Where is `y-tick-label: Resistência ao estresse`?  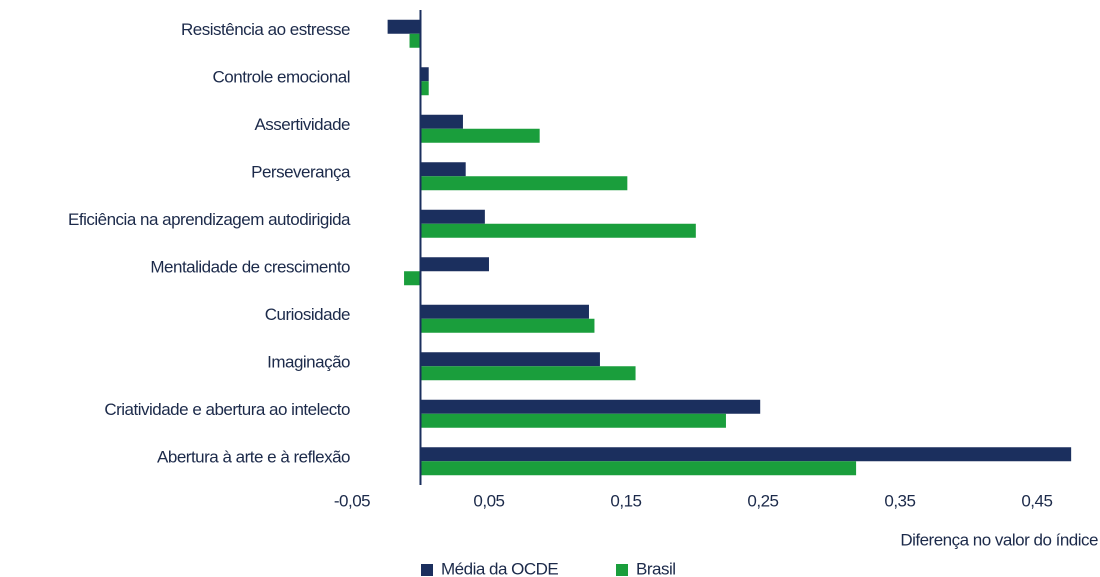
y-tick-label: Resistência ao estresse is located at coordinates (265, 29).